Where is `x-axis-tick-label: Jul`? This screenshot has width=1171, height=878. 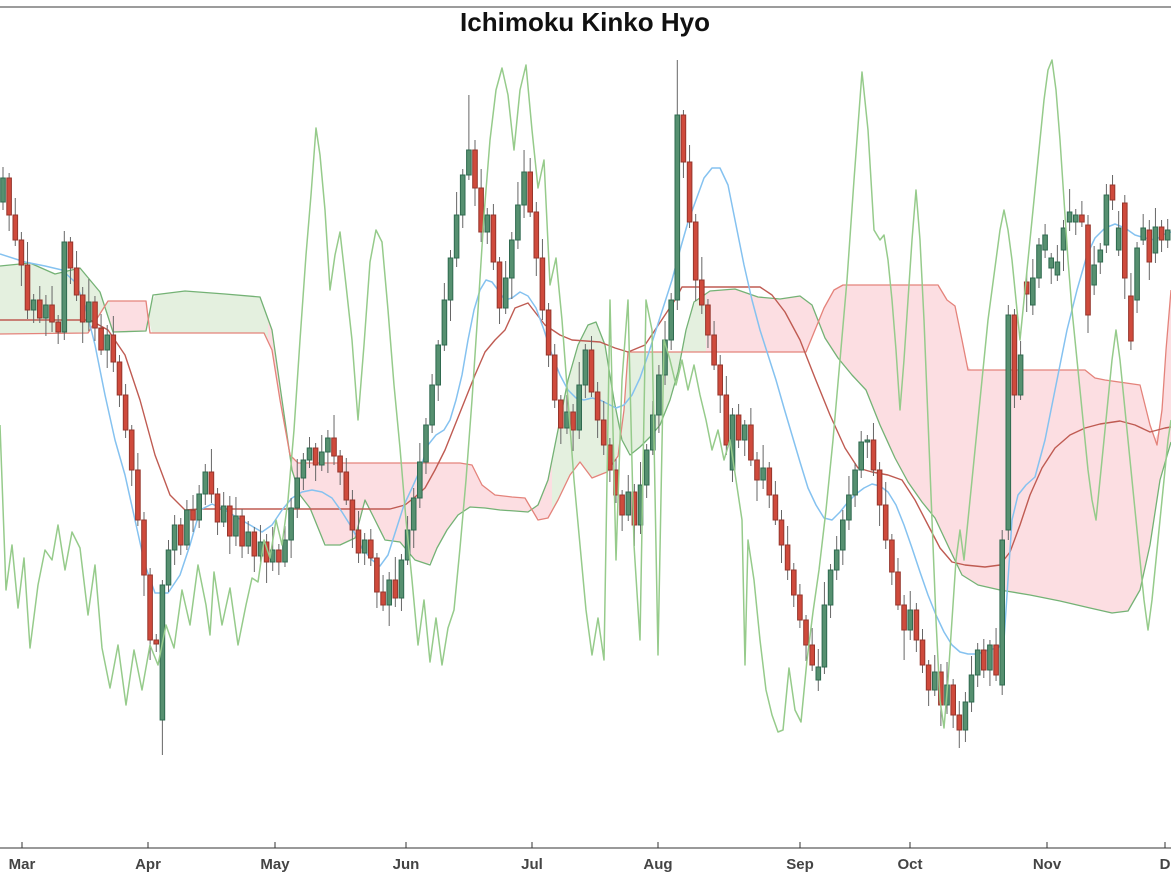 x-axis-tick-label: Jul is located at coordinates (532, 864).